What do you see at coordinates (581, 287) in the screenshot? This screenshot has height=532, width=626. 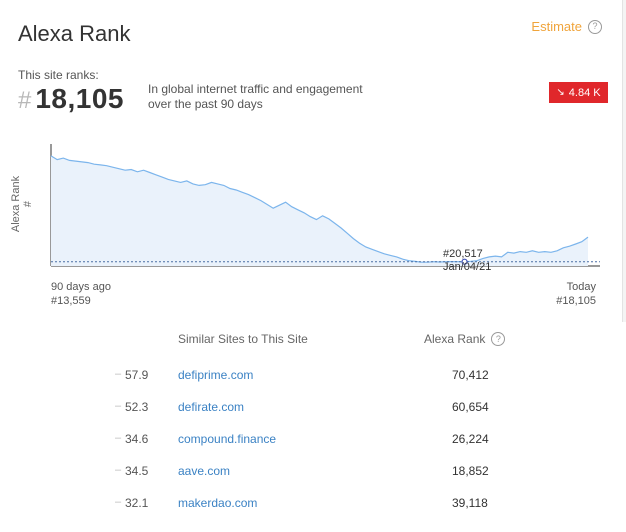 I see `x-end-label: Today` at bounding box center [581, 287].